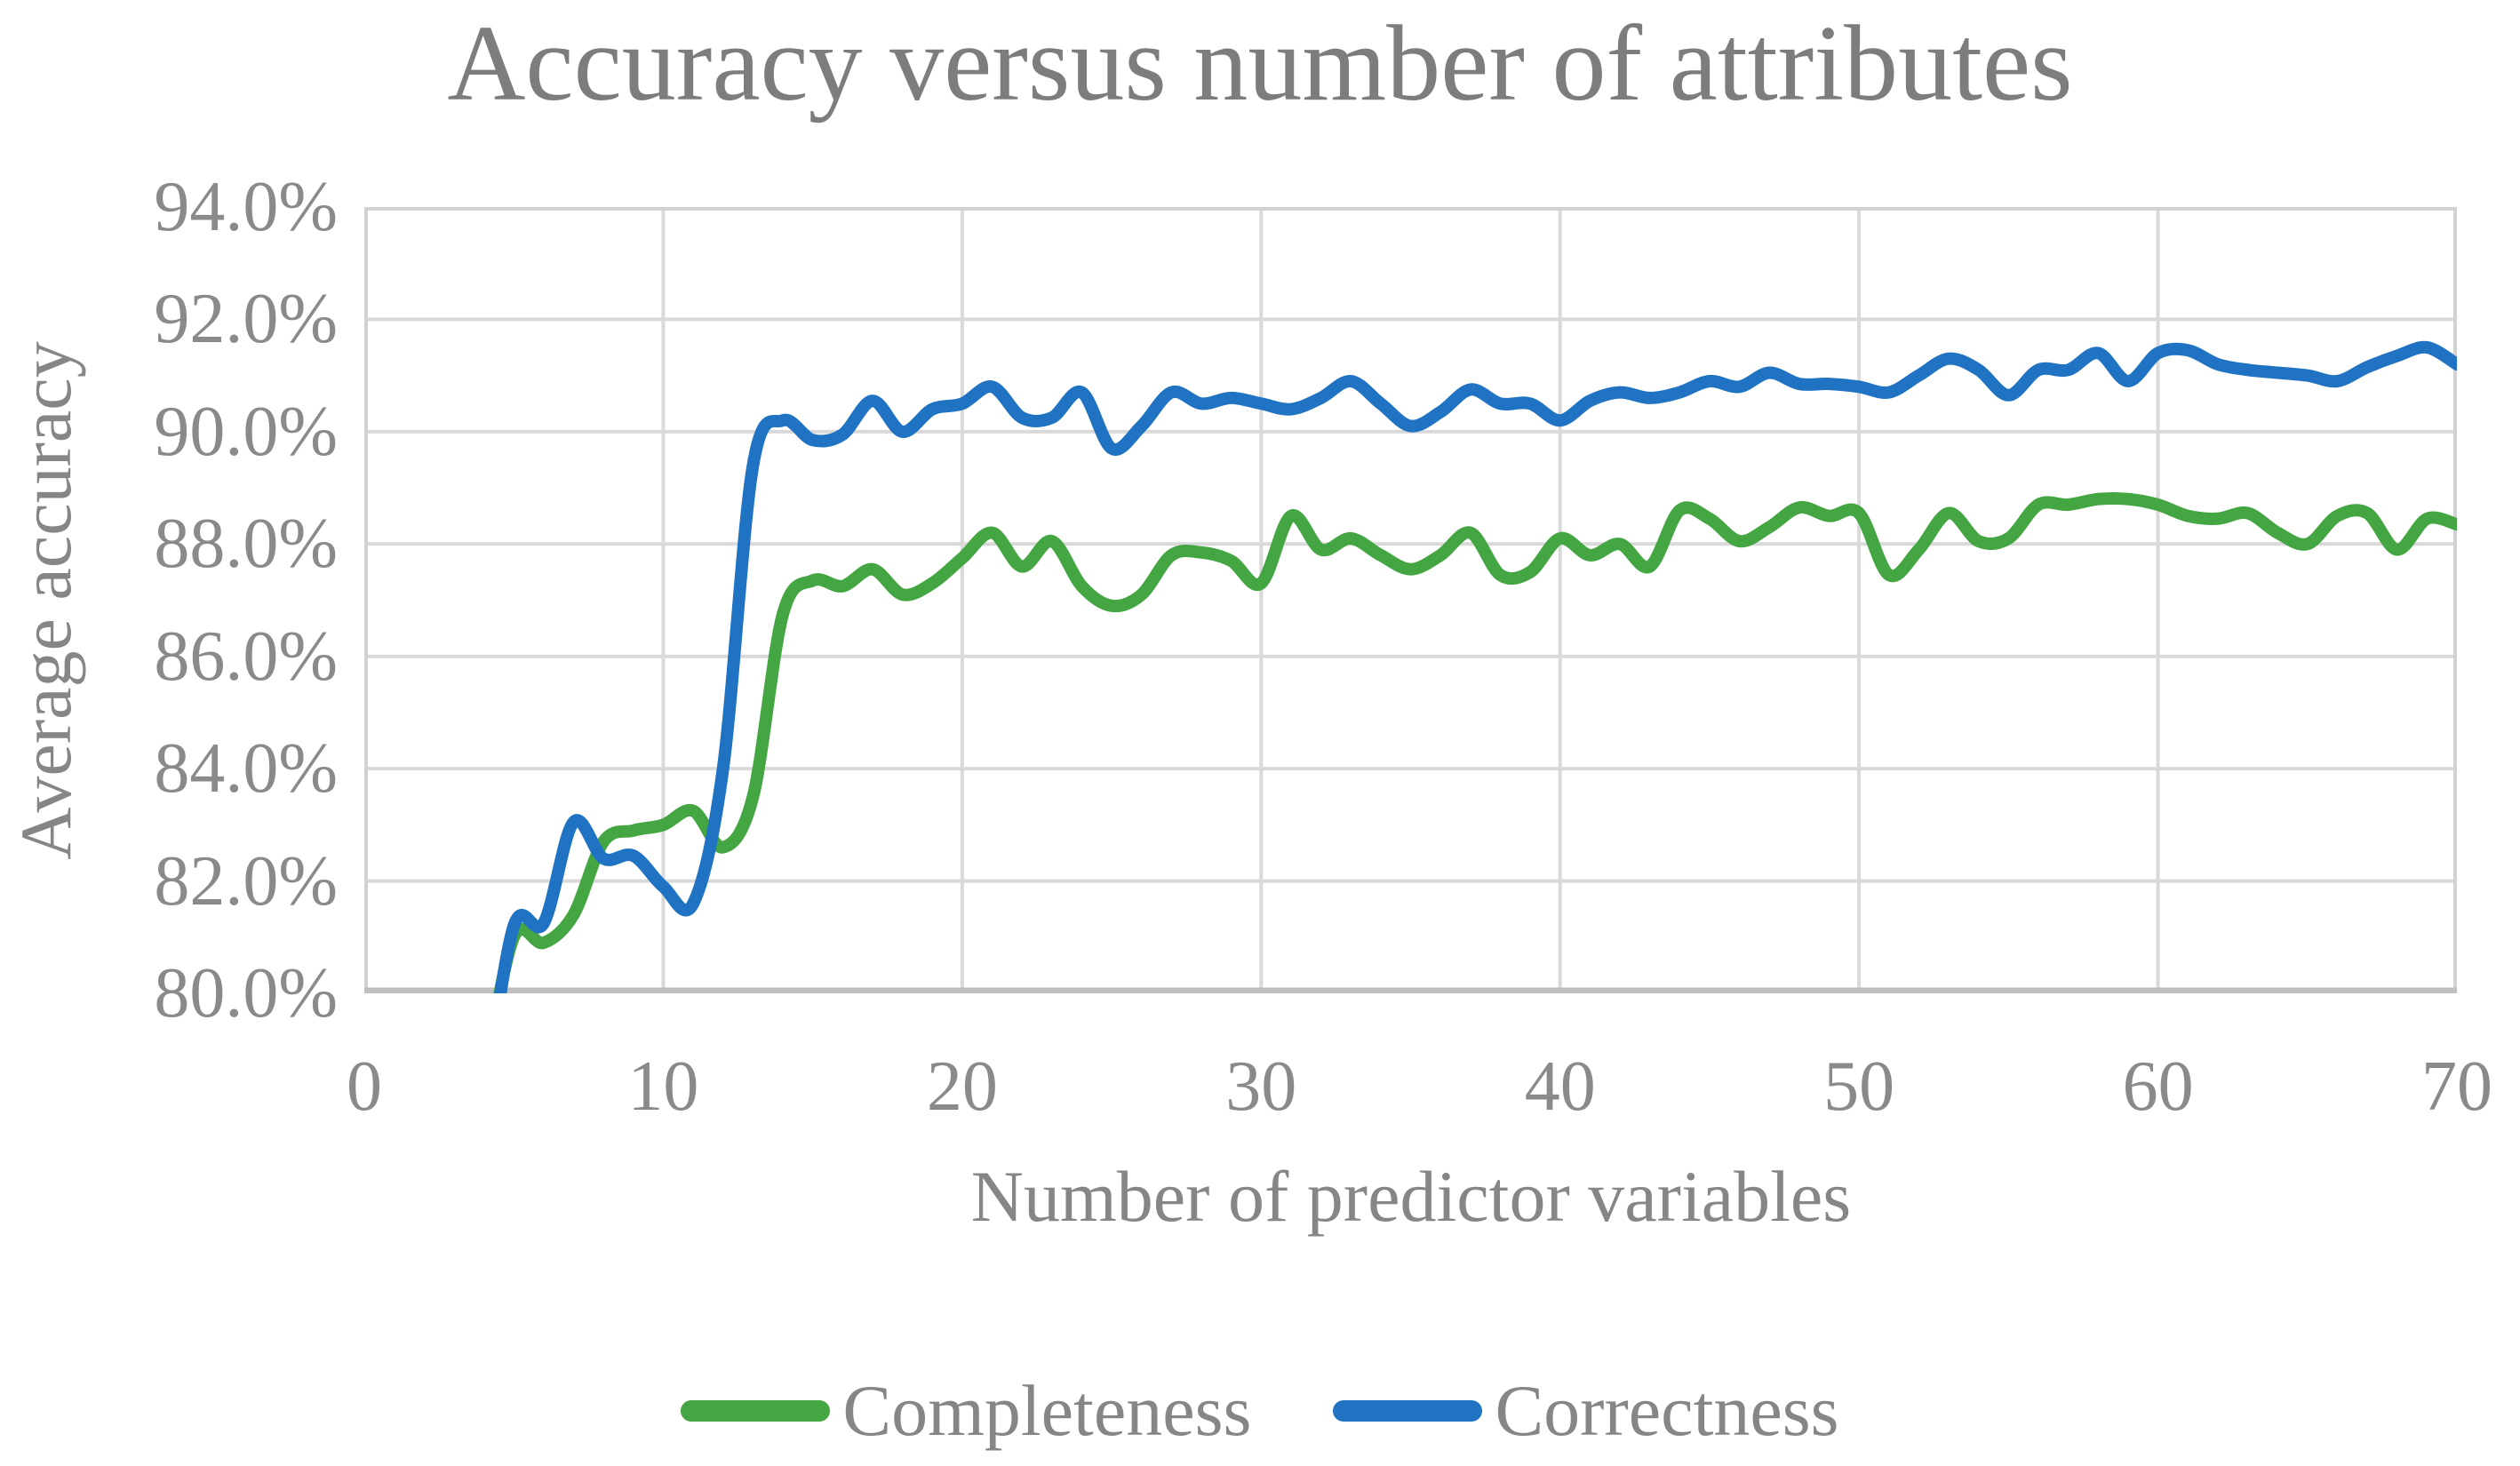  Describe the element at coordinates (246, 769) in the screenshot. I see `y-tick-label: 84.0%` at that location.